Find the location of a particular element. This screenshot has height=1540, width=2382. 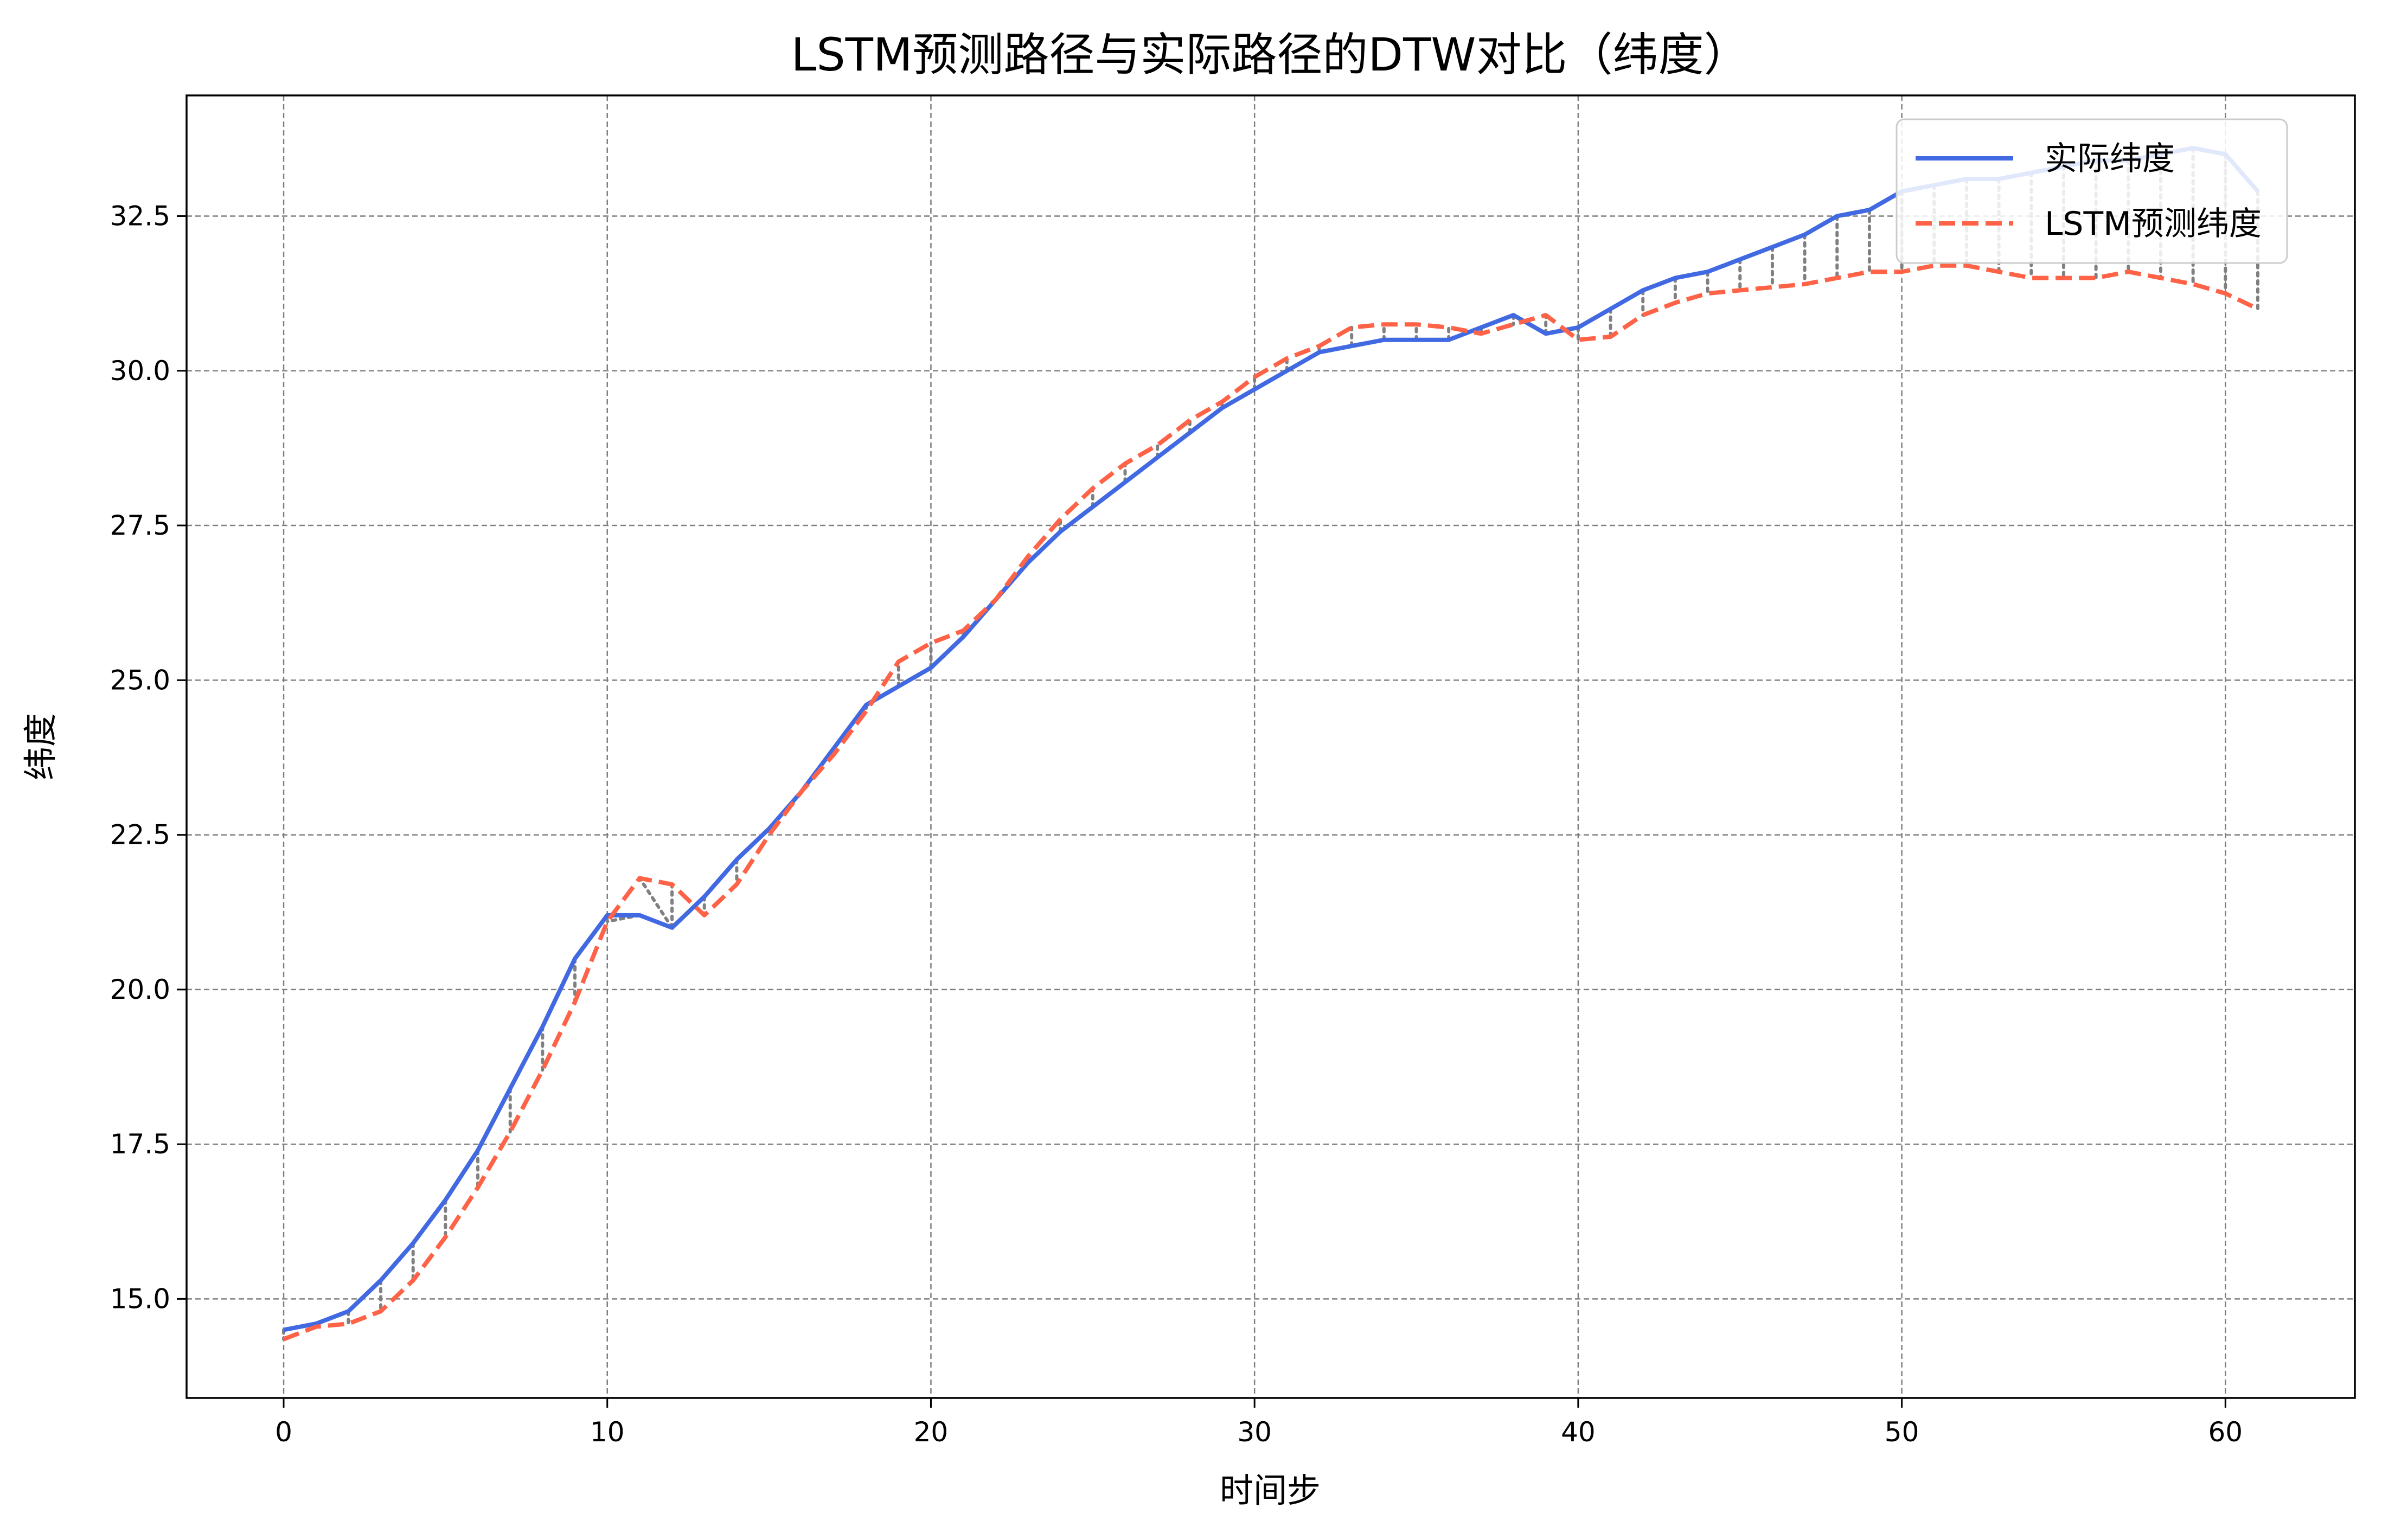

x-tick-label: 10 is located at coordinates (607, 1432).